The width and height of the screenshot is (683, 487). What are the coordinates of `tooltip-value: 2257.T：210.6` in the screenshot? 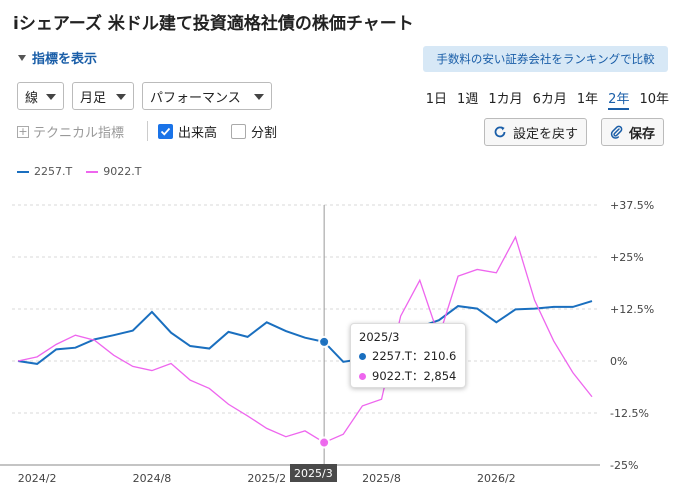 It's located at (414, 356).